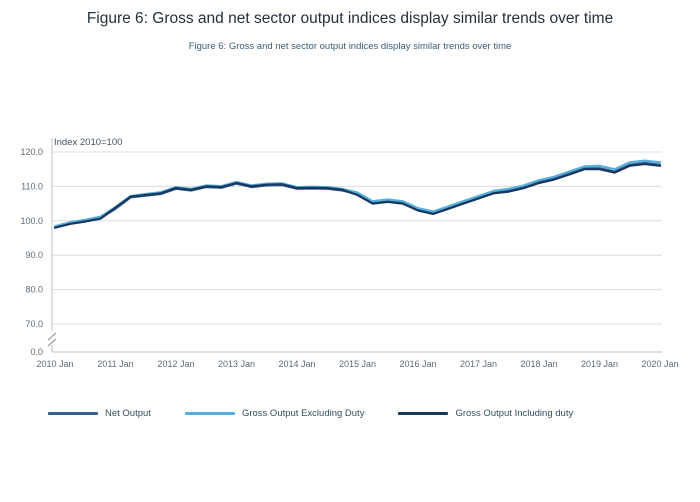 Image resolution: width=700 pixels, height=502 pixels. I want to click on legend-label-gross-output-including-duty: Gross Output Including duty, so click(514, 413).